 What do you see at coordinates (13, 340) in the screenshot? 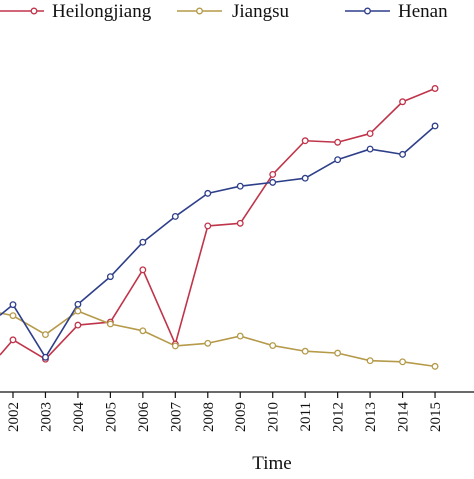
I see `data-point-heilongjiang-2002` at bounding box center [13, 340].